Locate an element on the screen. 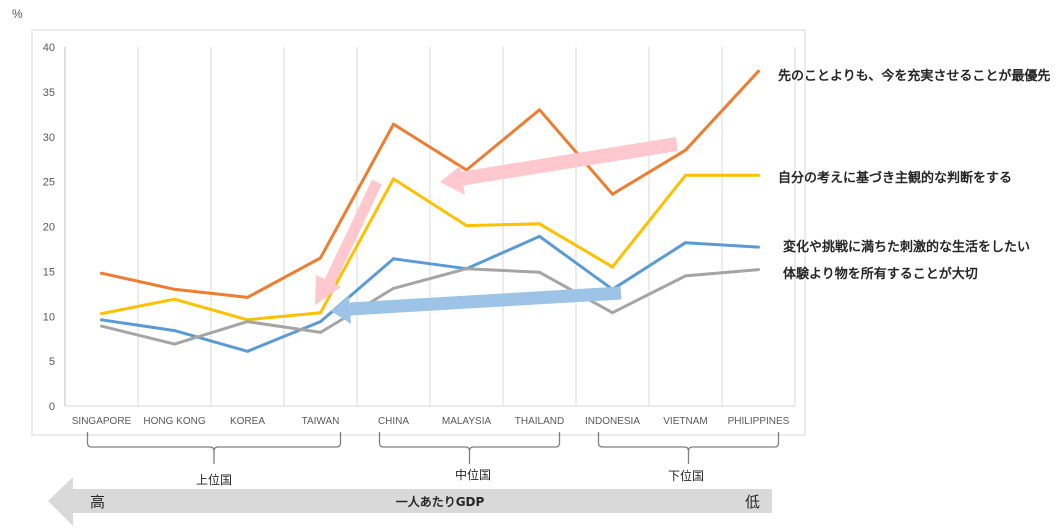 The height and width of the screenshot is (532, 1063). x-tick-label: MALAYSIA is located at coordinates (467, 421).